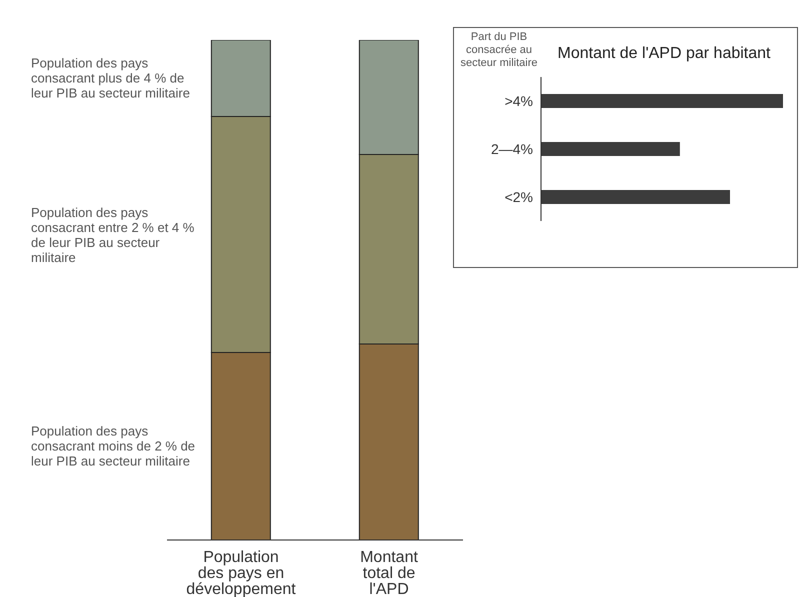 Image resolution: width=802 pixels, height=597 pixels. Describe the element at coordinates (511, 148) in the screenshot. I see `y-tick-label: 2—4%` at that location.